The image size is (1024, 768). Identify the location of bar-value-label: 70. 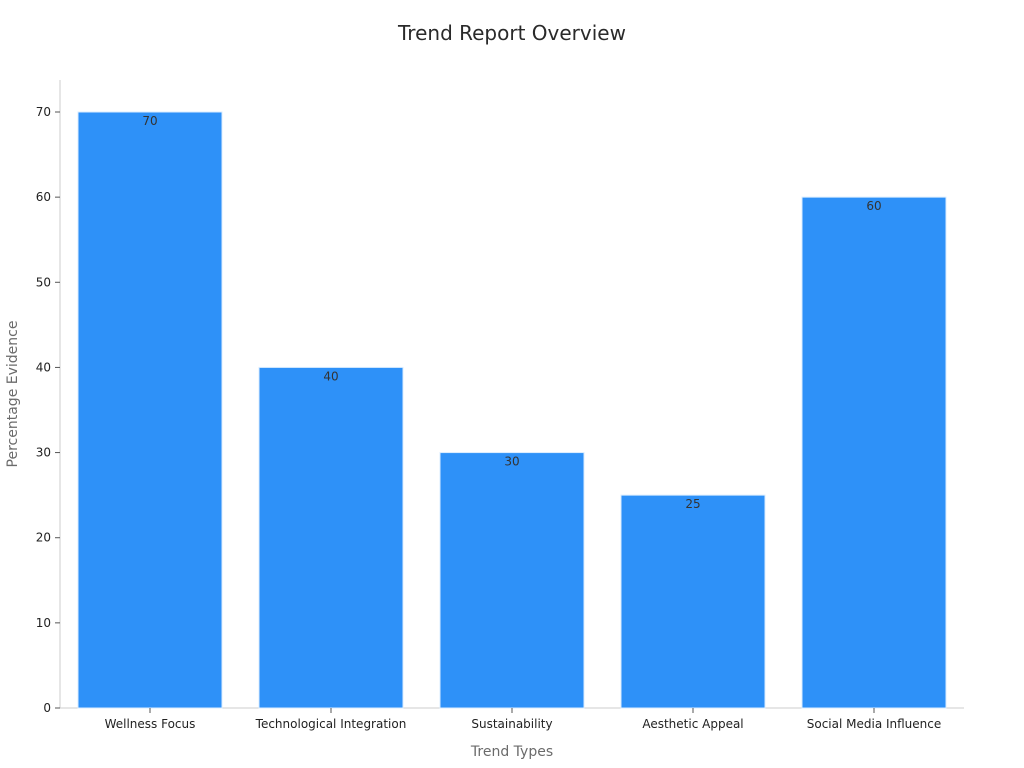
(149, 121).